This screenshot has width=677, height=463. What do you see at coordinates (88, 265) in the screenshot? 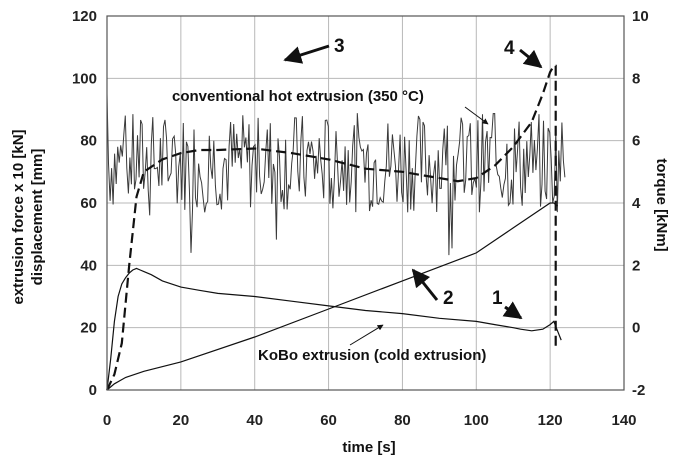
I see `y-left-tick-label-40: 40` at bounding box center [88, 265].